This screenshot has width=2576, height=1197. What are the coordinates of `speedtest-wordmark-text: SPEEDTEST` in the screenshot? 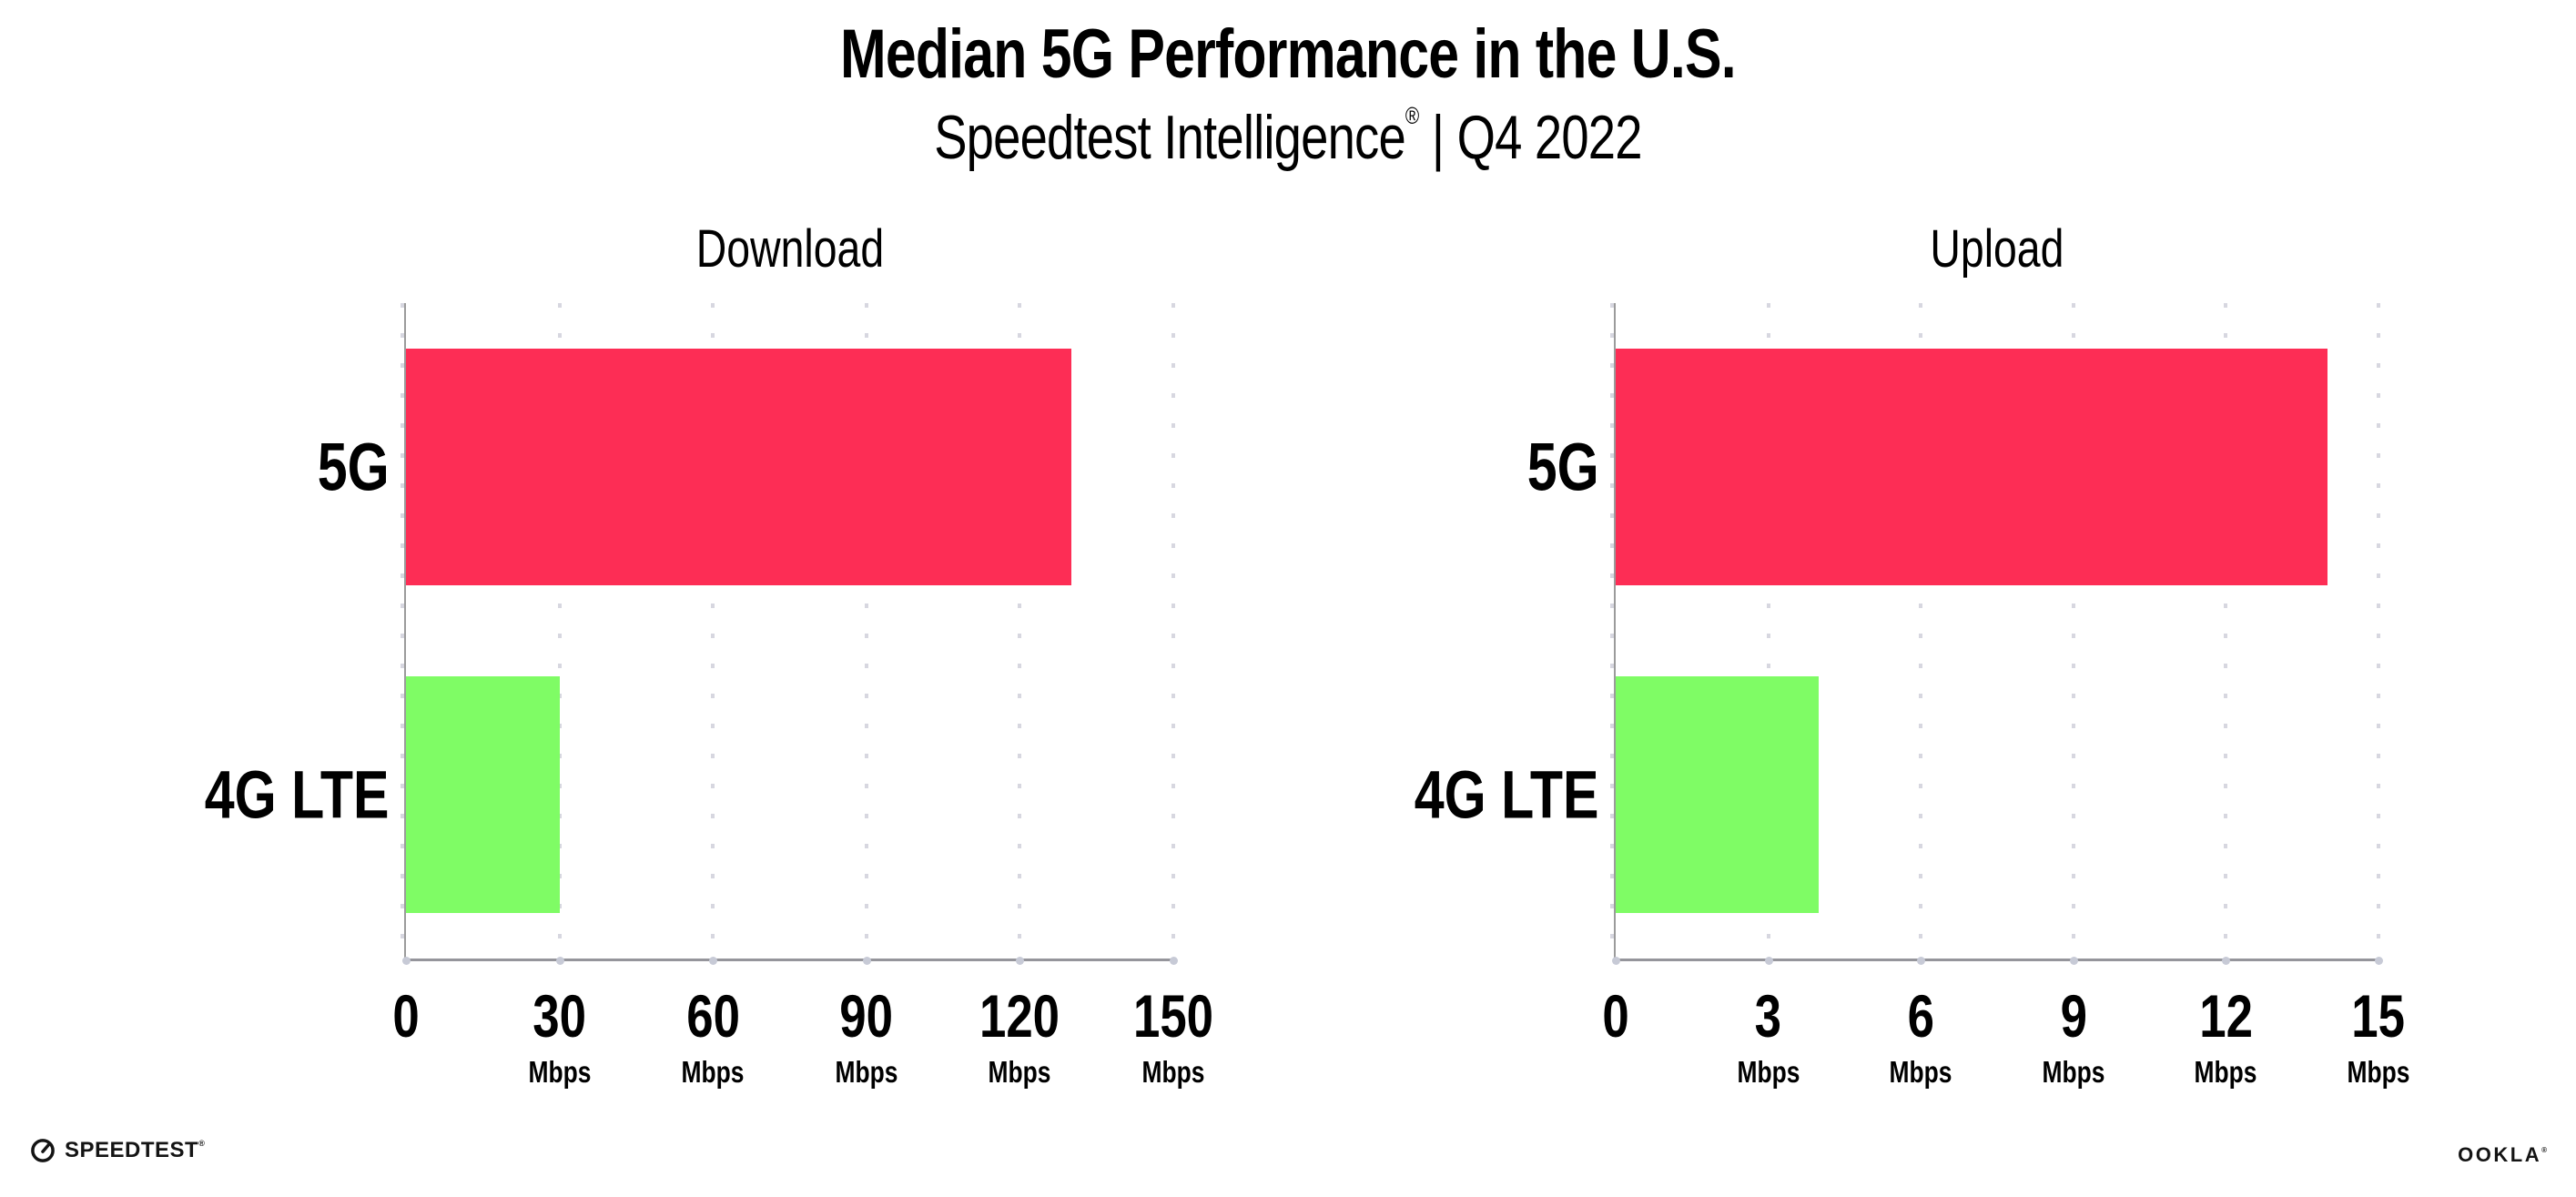 It's located at (132, 1150).